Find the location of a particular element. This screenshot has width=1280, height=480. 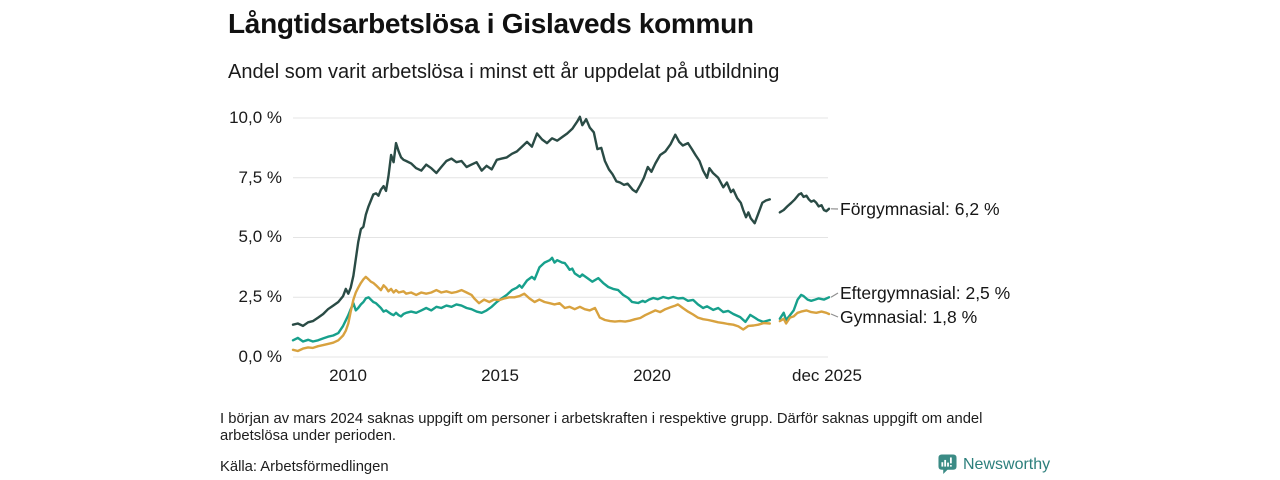

series-line-förgymnasial is located at coordinates (804, 203).